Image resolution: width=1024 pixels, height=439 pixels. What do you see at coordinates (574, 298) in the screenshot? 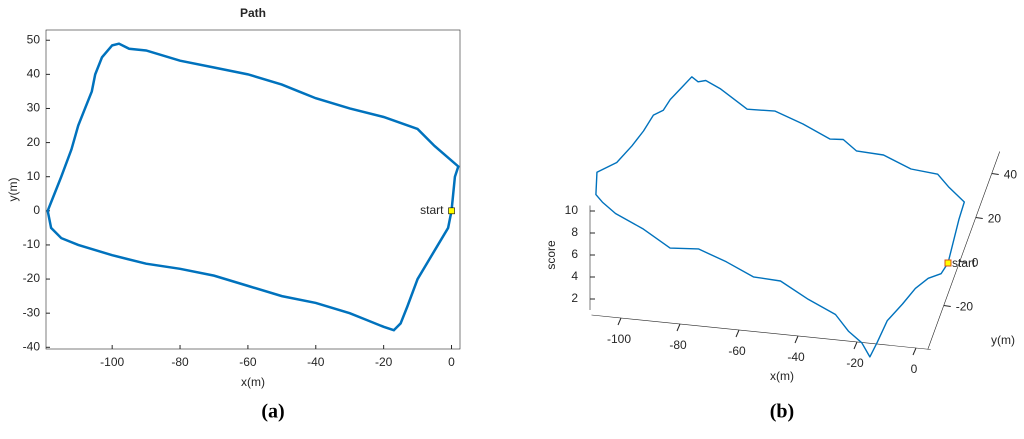
I see `z-tick-label: 2` at bounding box center [574, 298].